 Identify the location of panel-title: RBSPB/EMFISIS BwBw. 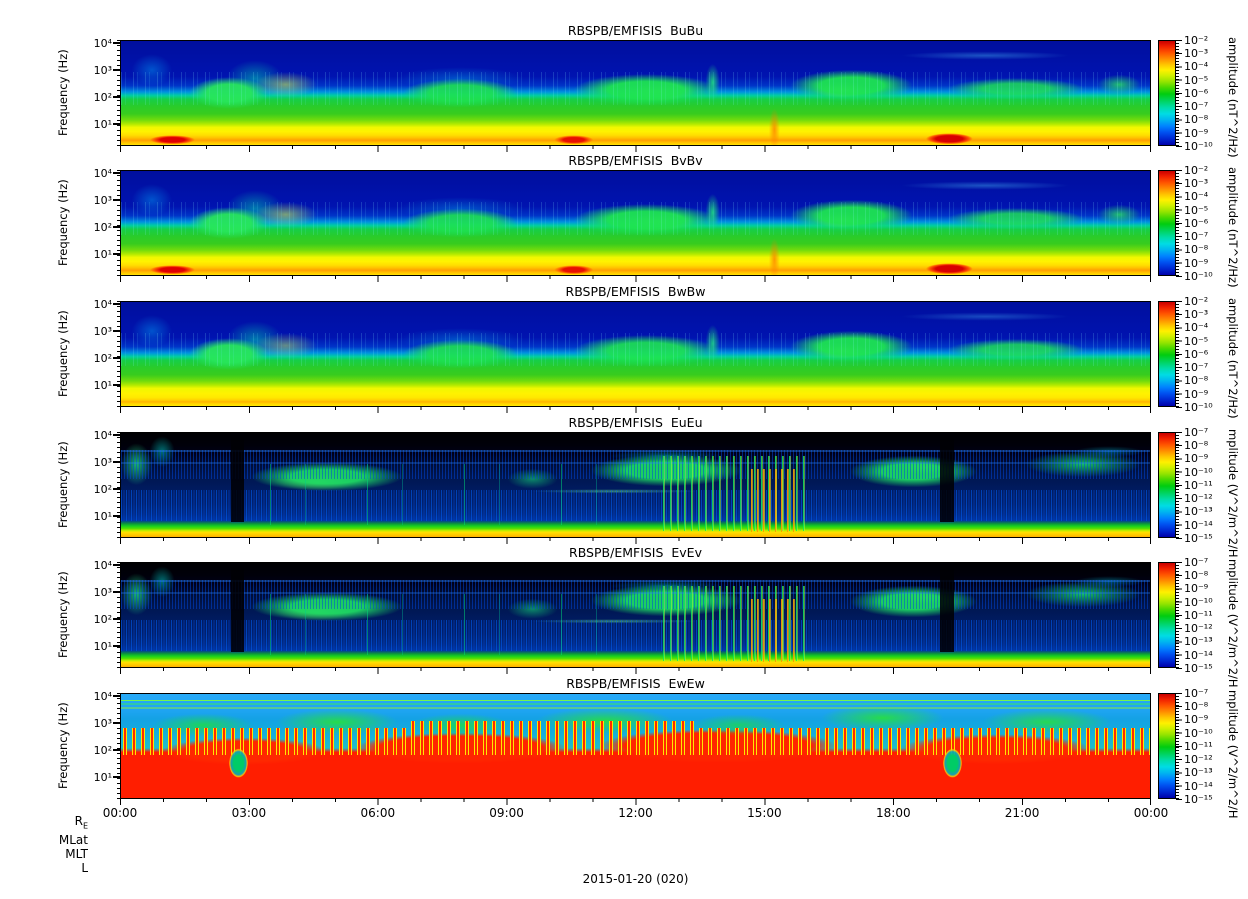
(635, 291).